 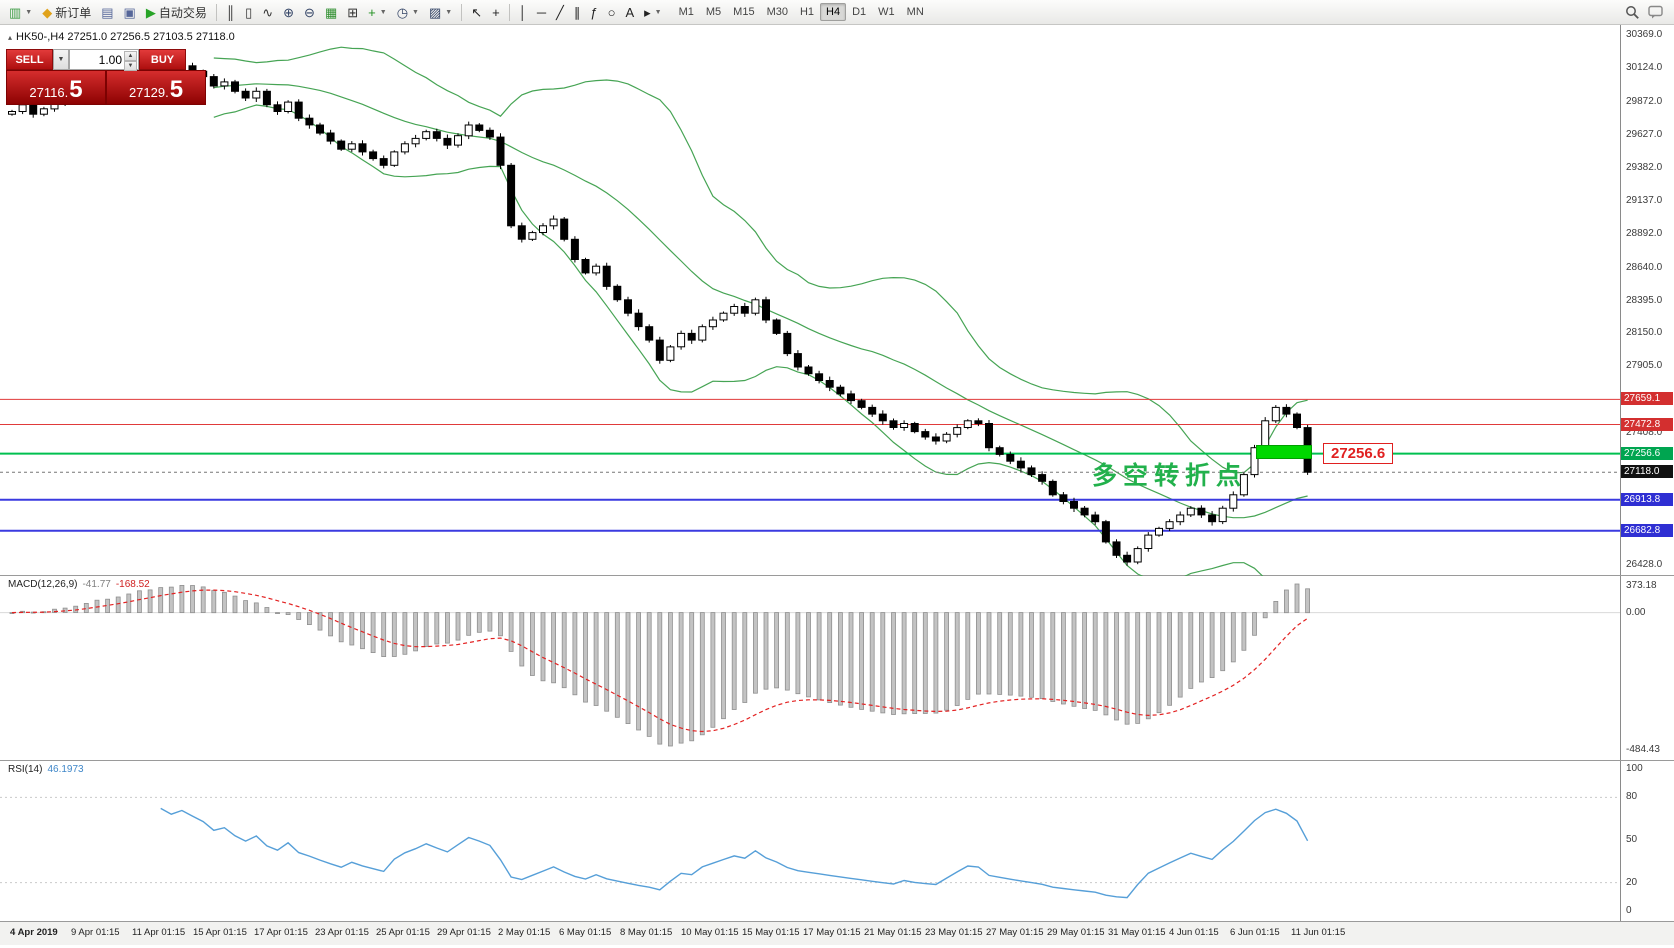 What do you see at coordinates (1647, 399) in the screenshot?
I see `price-marker-chip: 27659.1` at bounding box center [1647, 399].